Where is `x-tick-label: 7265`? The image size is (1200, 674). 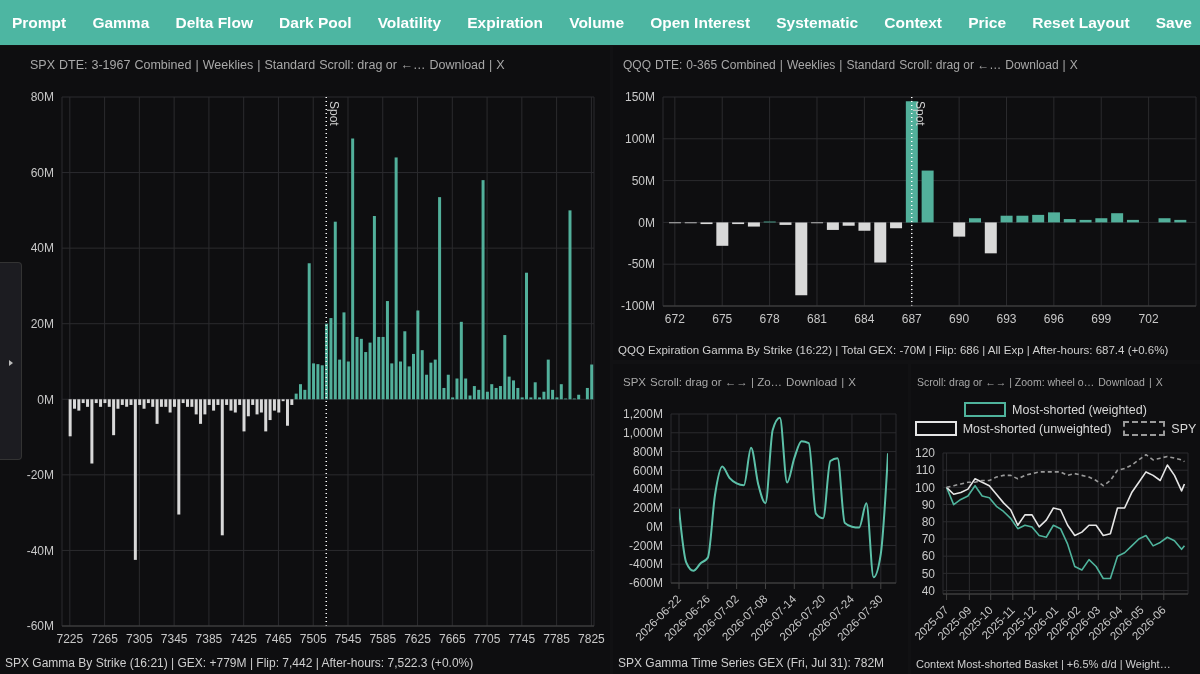 x-tick-label: 7265 is located at coordinates (105, 638).